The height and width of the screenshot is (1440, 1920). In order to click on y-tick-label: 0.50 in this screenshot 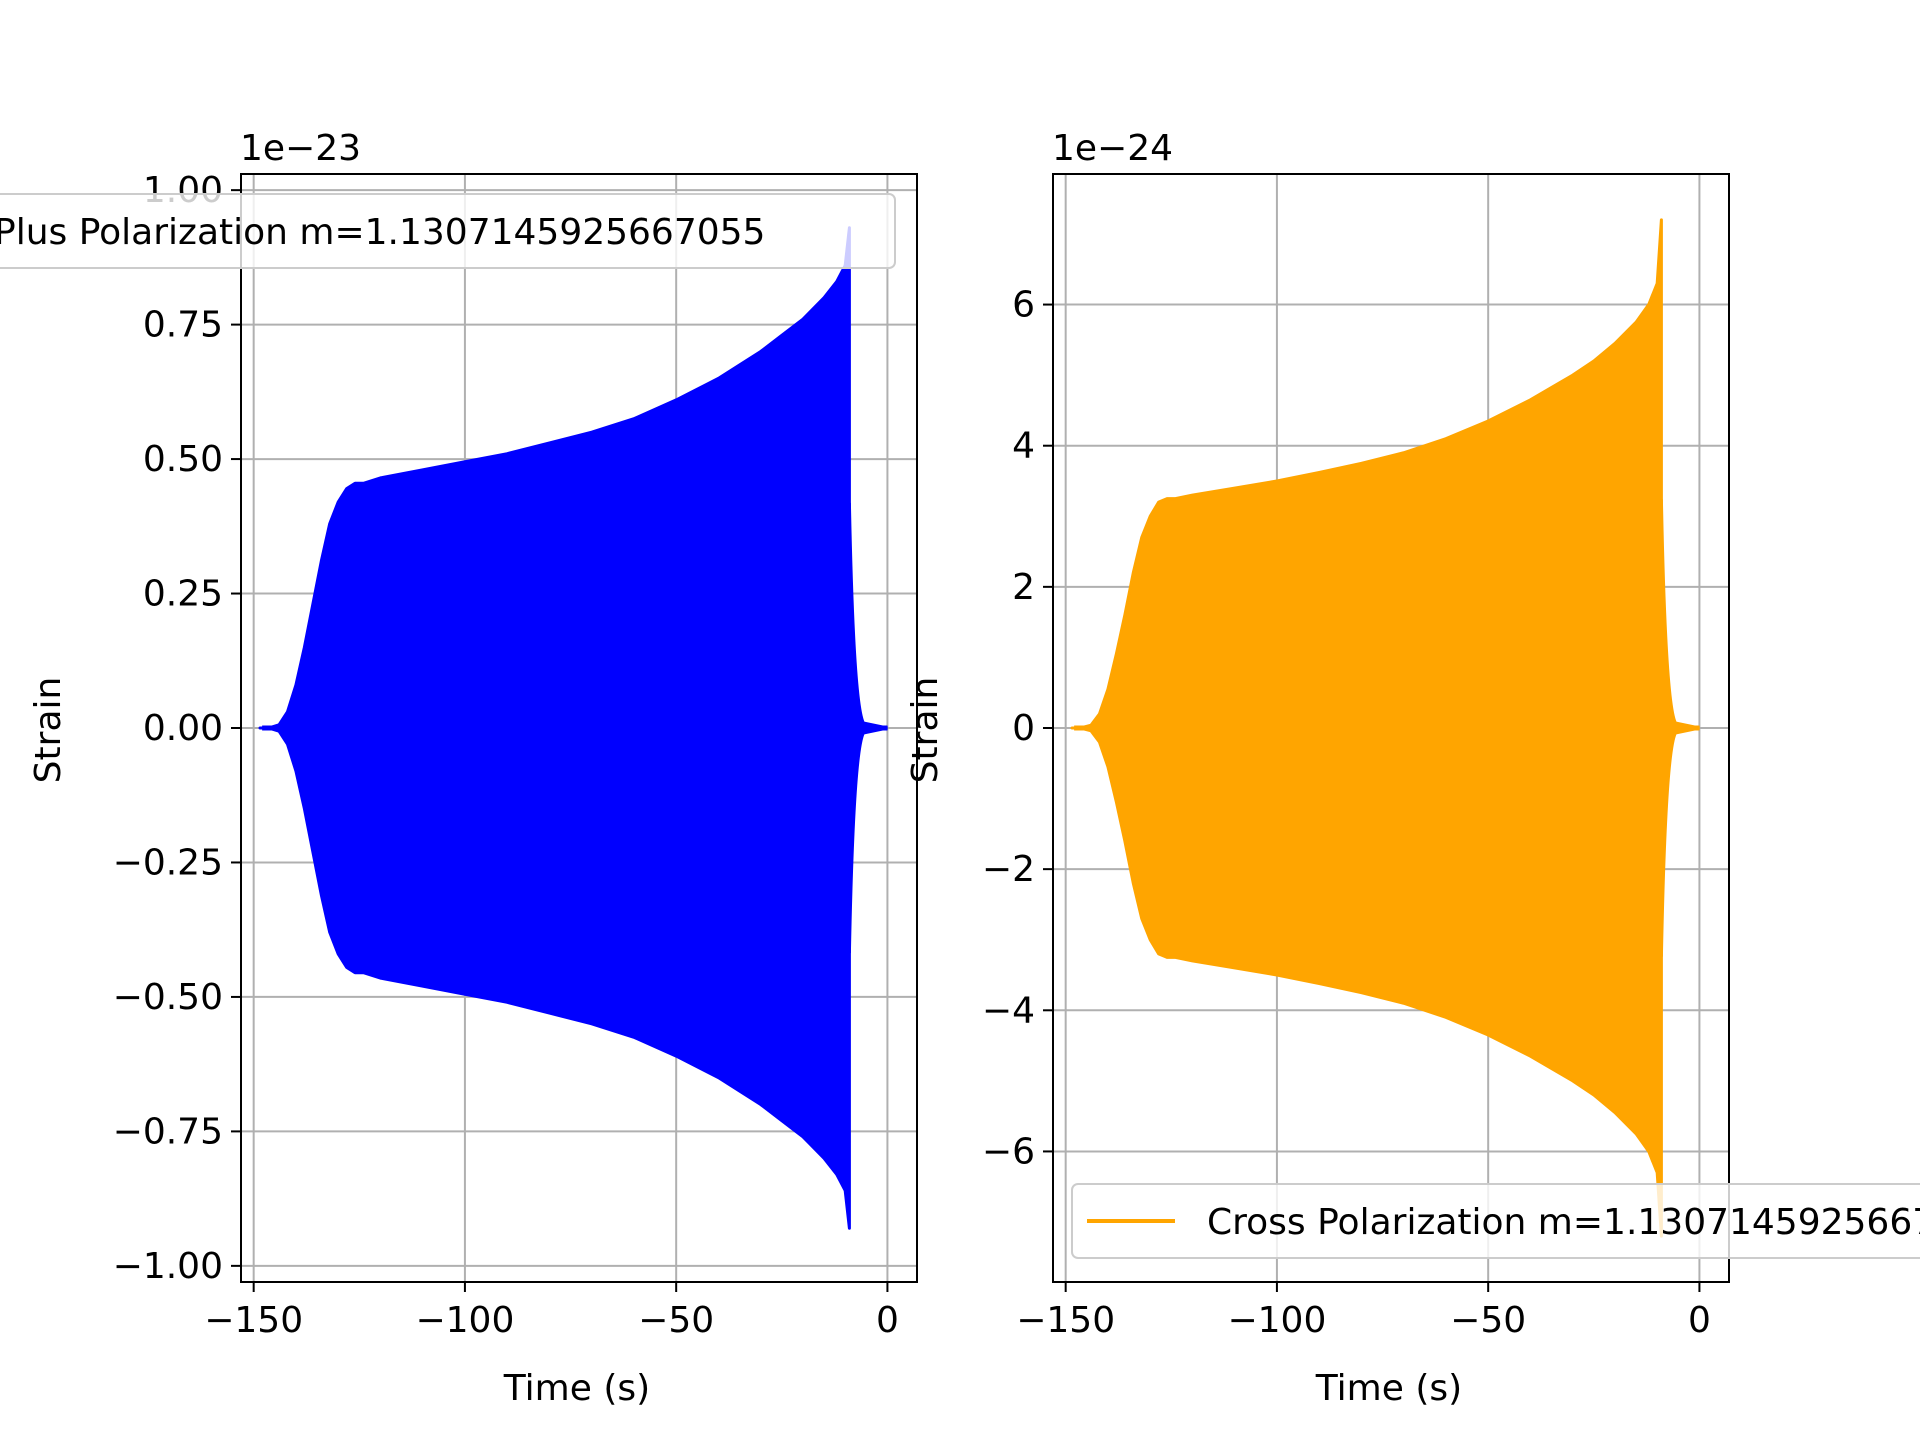, I will do `click(183, 459)`.